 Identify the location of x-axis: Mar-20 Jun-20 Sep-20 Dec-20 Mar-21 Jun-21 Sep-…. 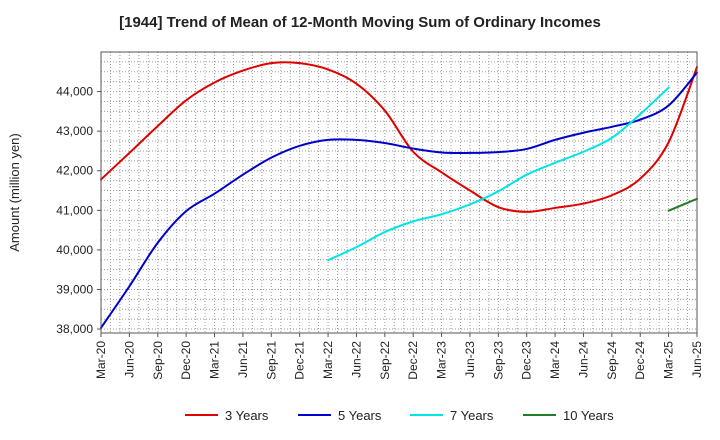
(399, 356).